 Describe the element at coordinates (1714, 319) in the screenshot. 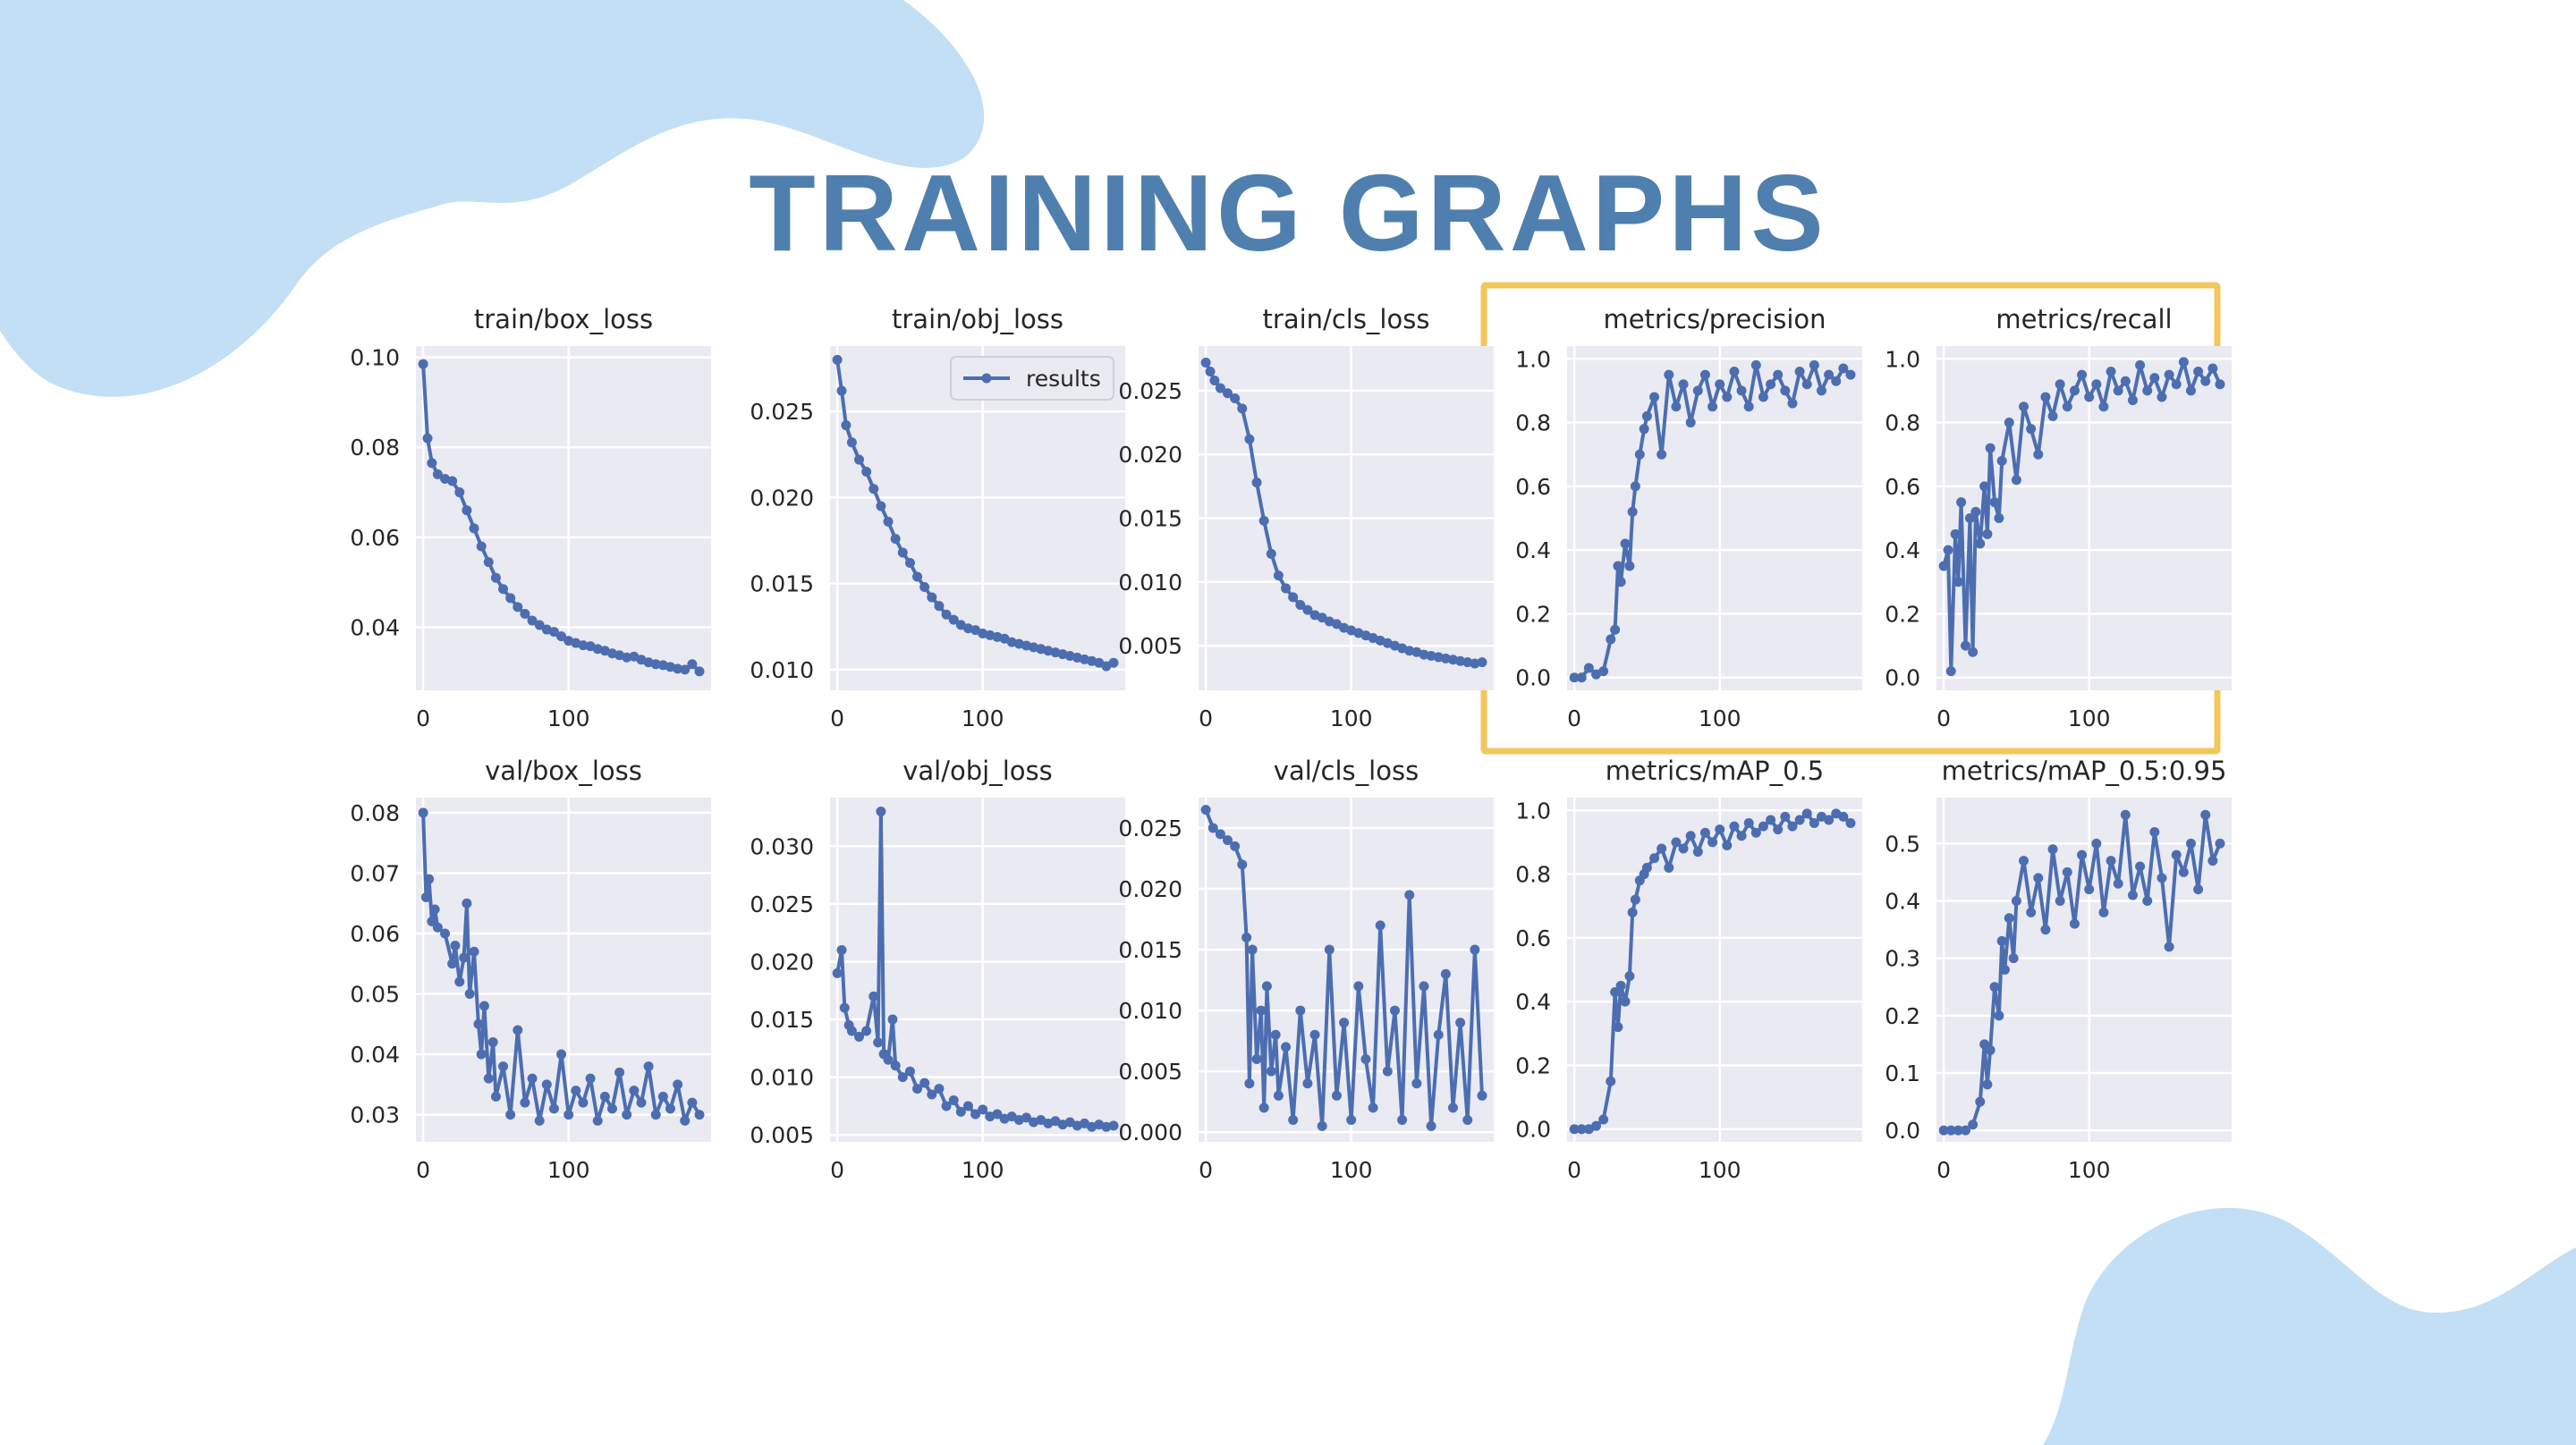

I see `chart-title: metrics/precision` at that location.